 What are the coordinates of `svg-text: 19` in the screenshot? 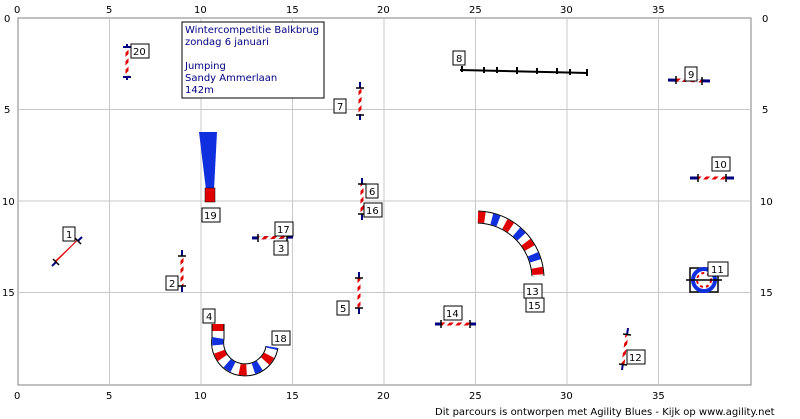 It's located at (210, 216).